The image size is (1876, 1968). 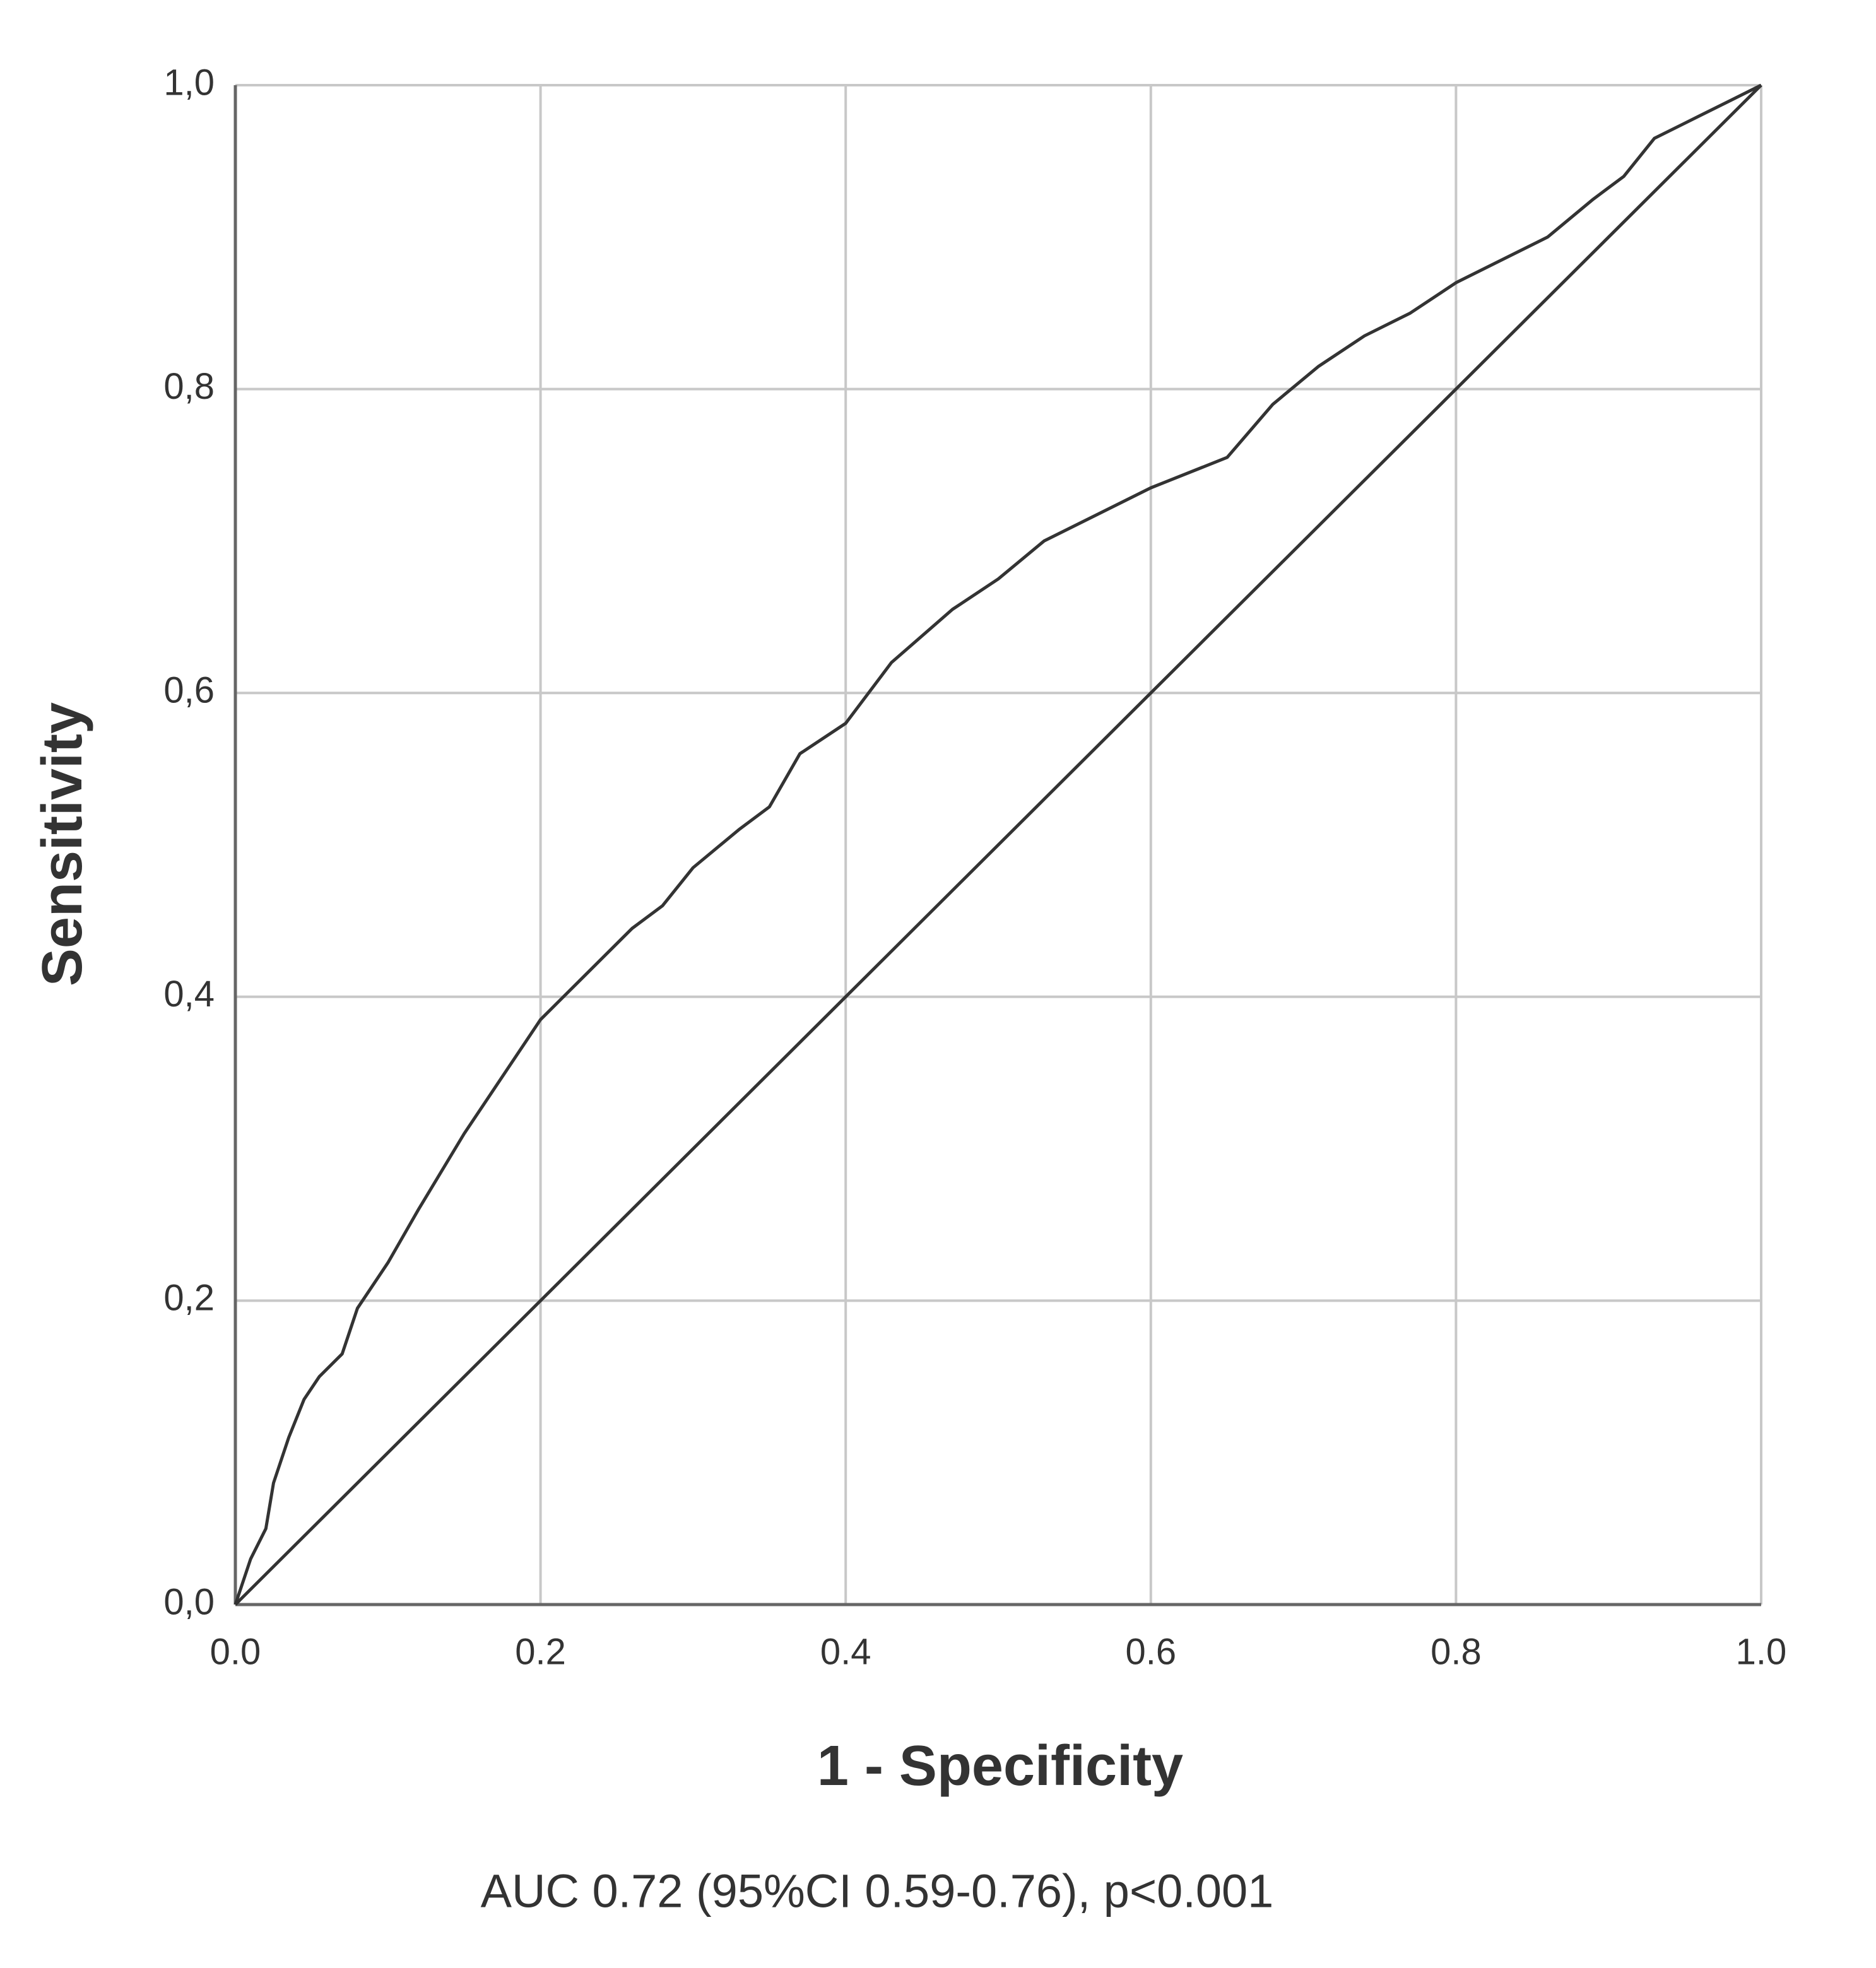 I want to click on x-tick-label: 0.0, so click(x=236, y=1651).